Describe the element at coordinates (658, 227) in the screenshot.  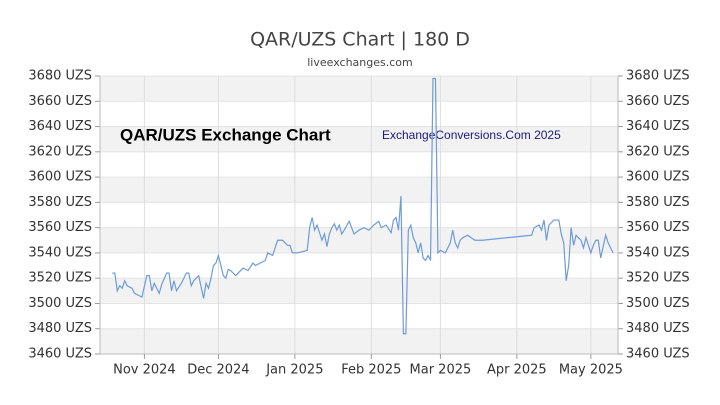
I see `y2-tick-label: 3560 UZS` at that location.